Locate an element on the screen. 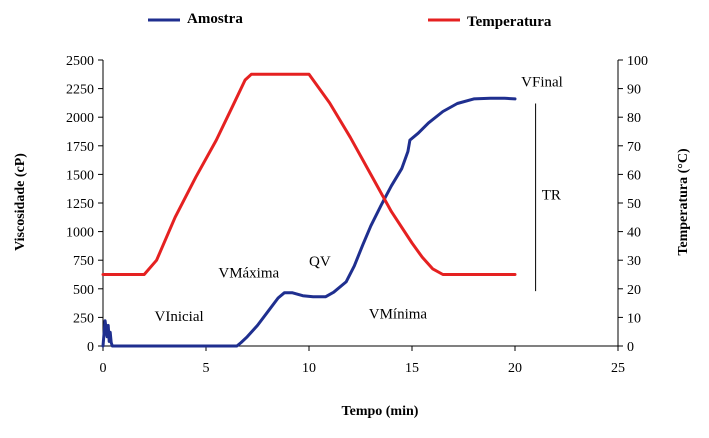 The width and height of the screenshot is (709, 438). y-axis-title: Viscosidade (cP) is located at coordinates (20, 202).